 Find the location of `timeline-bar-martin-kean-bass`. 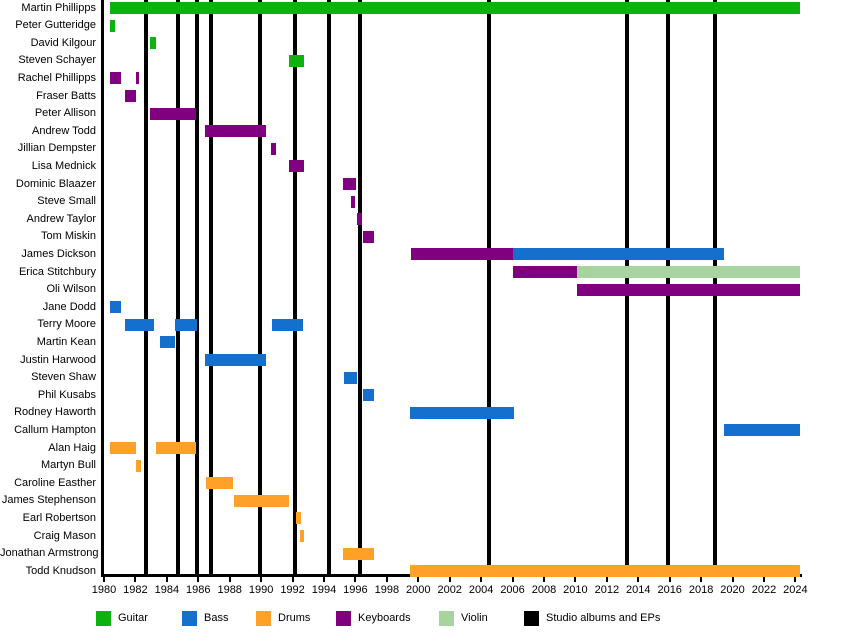

timeline-bar-martin-kean-bass is located at coordinates (167, 342).